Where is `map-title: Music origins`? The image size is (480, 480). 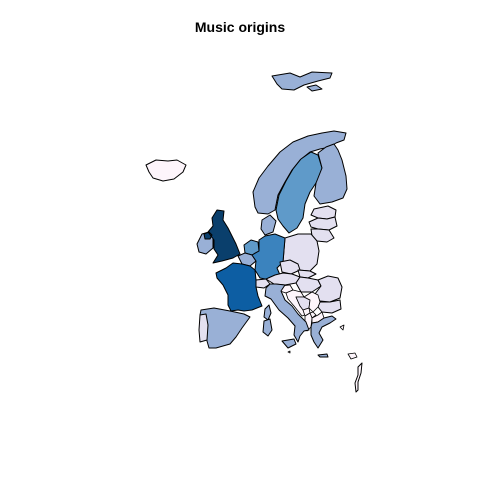
map-title: Music origins is located at coordinates (240, 27).